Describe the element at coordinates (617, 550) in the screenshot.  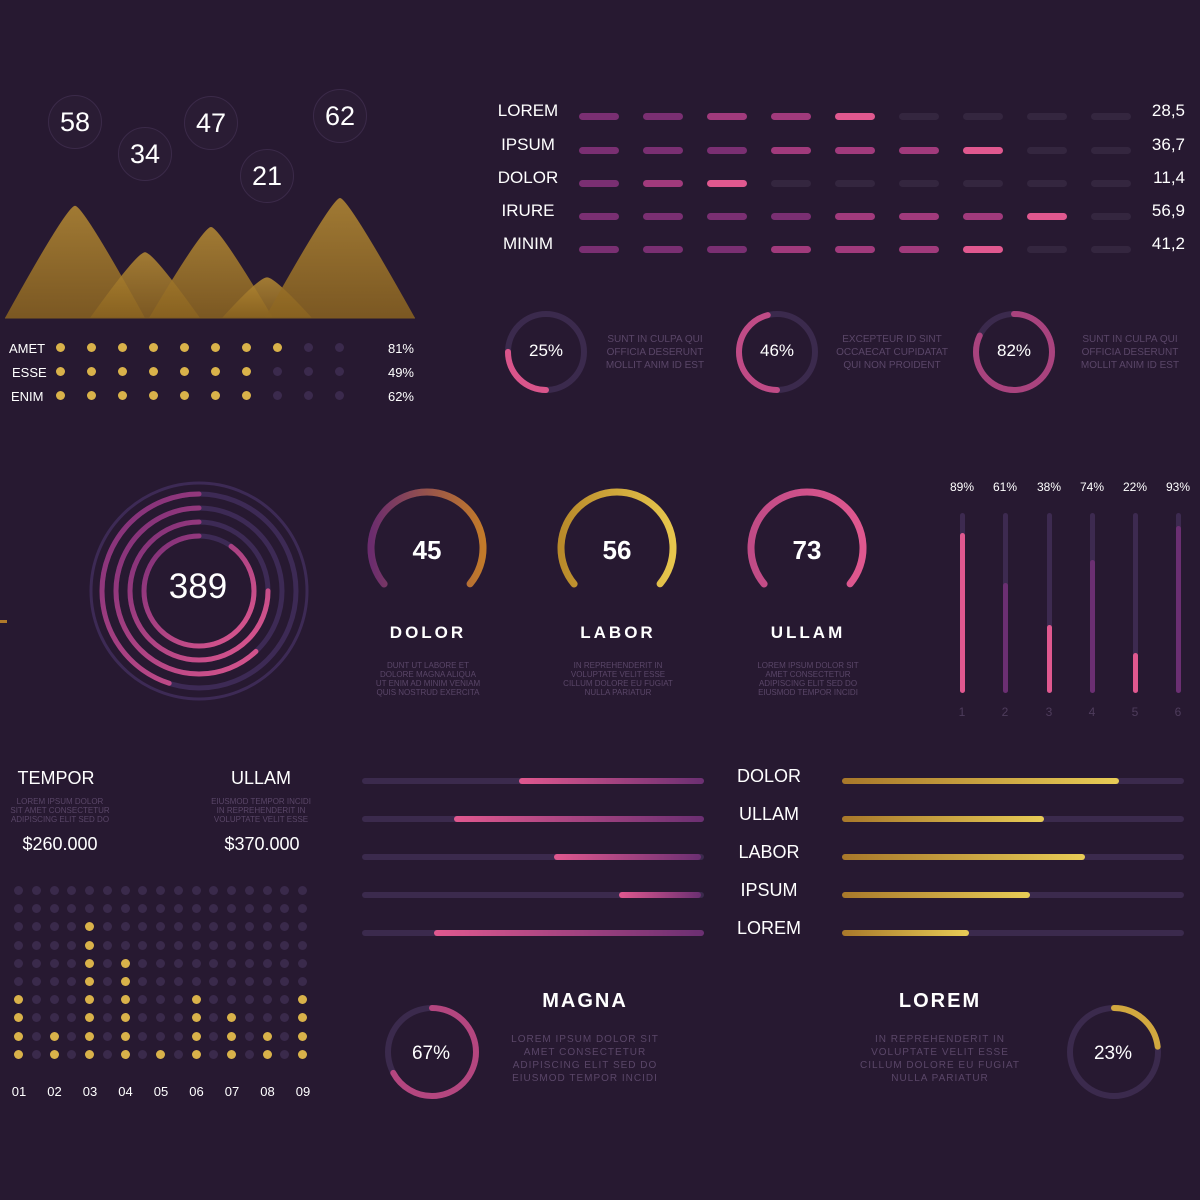
I see `gauge-value: 56` at that location.